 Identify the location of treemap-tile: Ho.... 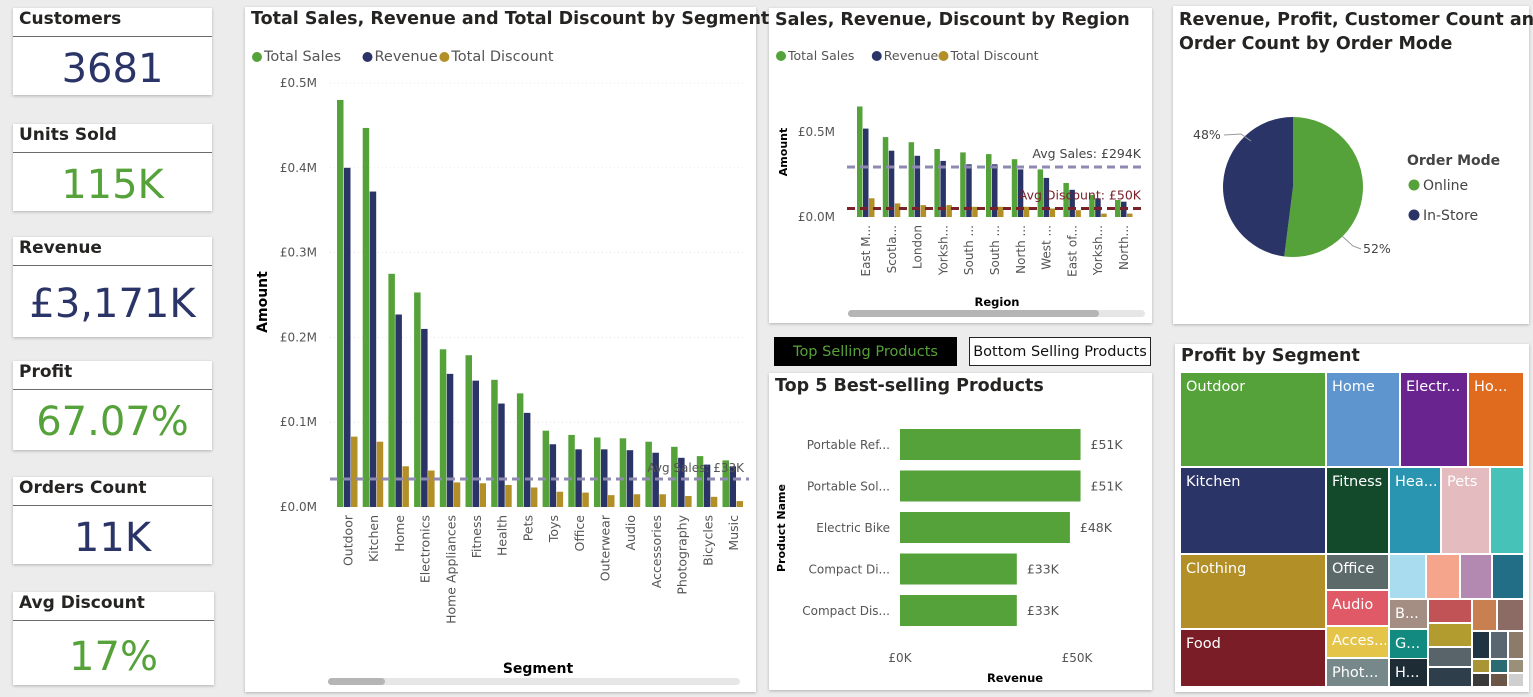
(1496, 419).